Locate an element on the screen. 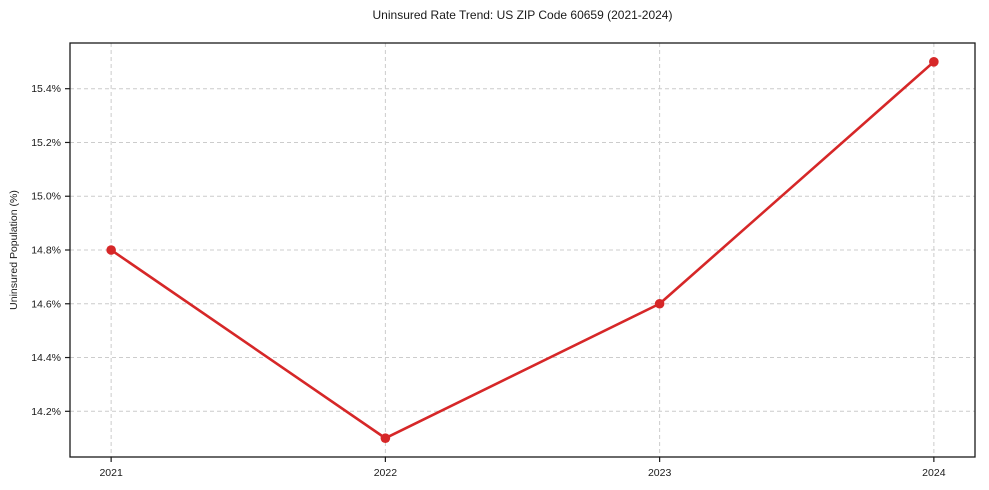  y-tick-label: 14.6% is located at coordinates (46, 304).